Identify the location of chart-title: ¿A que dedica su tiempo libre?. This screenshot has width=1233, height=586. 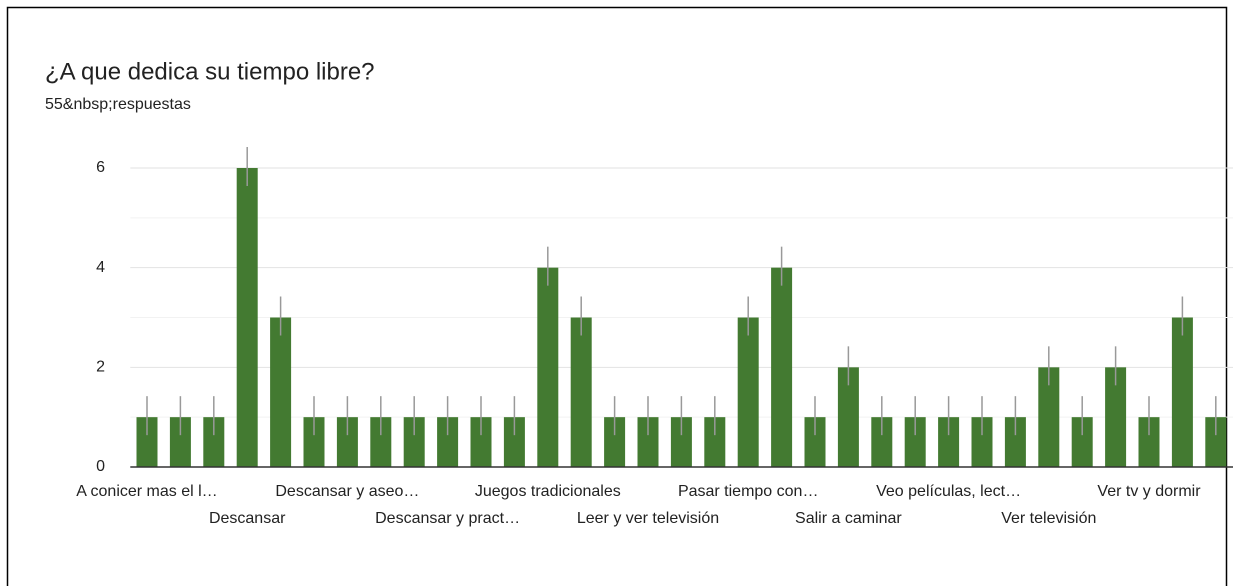
(210, 71).